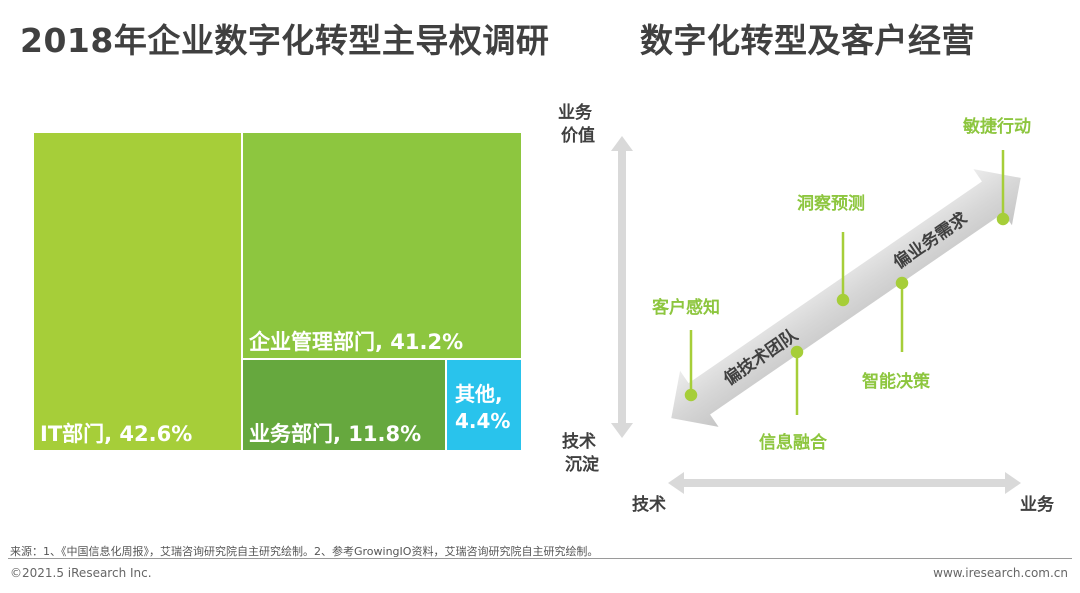 Image resolution: width=1080 pixels, height=593 pixels. What do you see at coordinates (344, 405) in the screenshot?
I see `treemap-cell-business` at bounding box center [344, 405].